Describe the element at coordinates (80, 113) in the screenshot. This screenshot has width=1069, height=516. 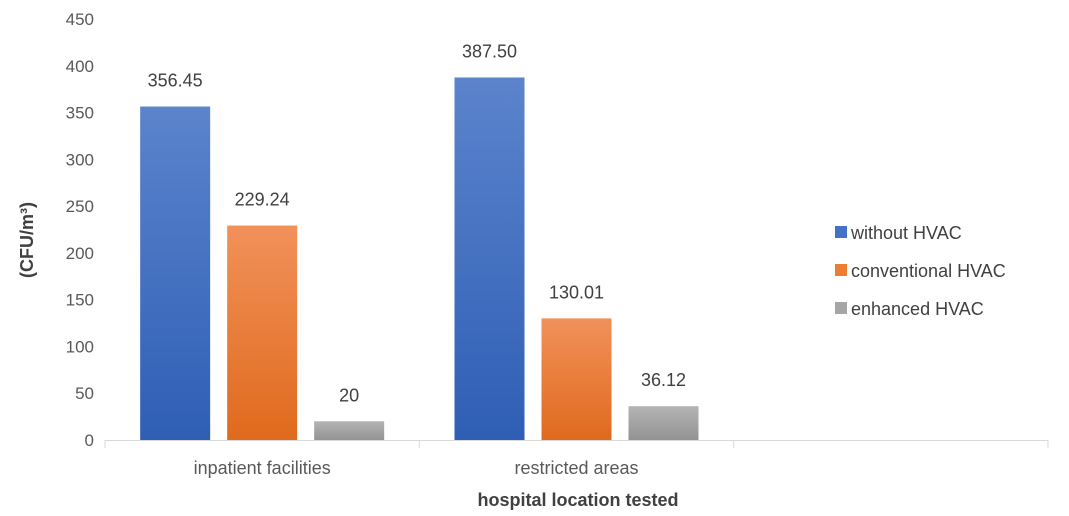
I see `y-tick-label: 350` at that location.